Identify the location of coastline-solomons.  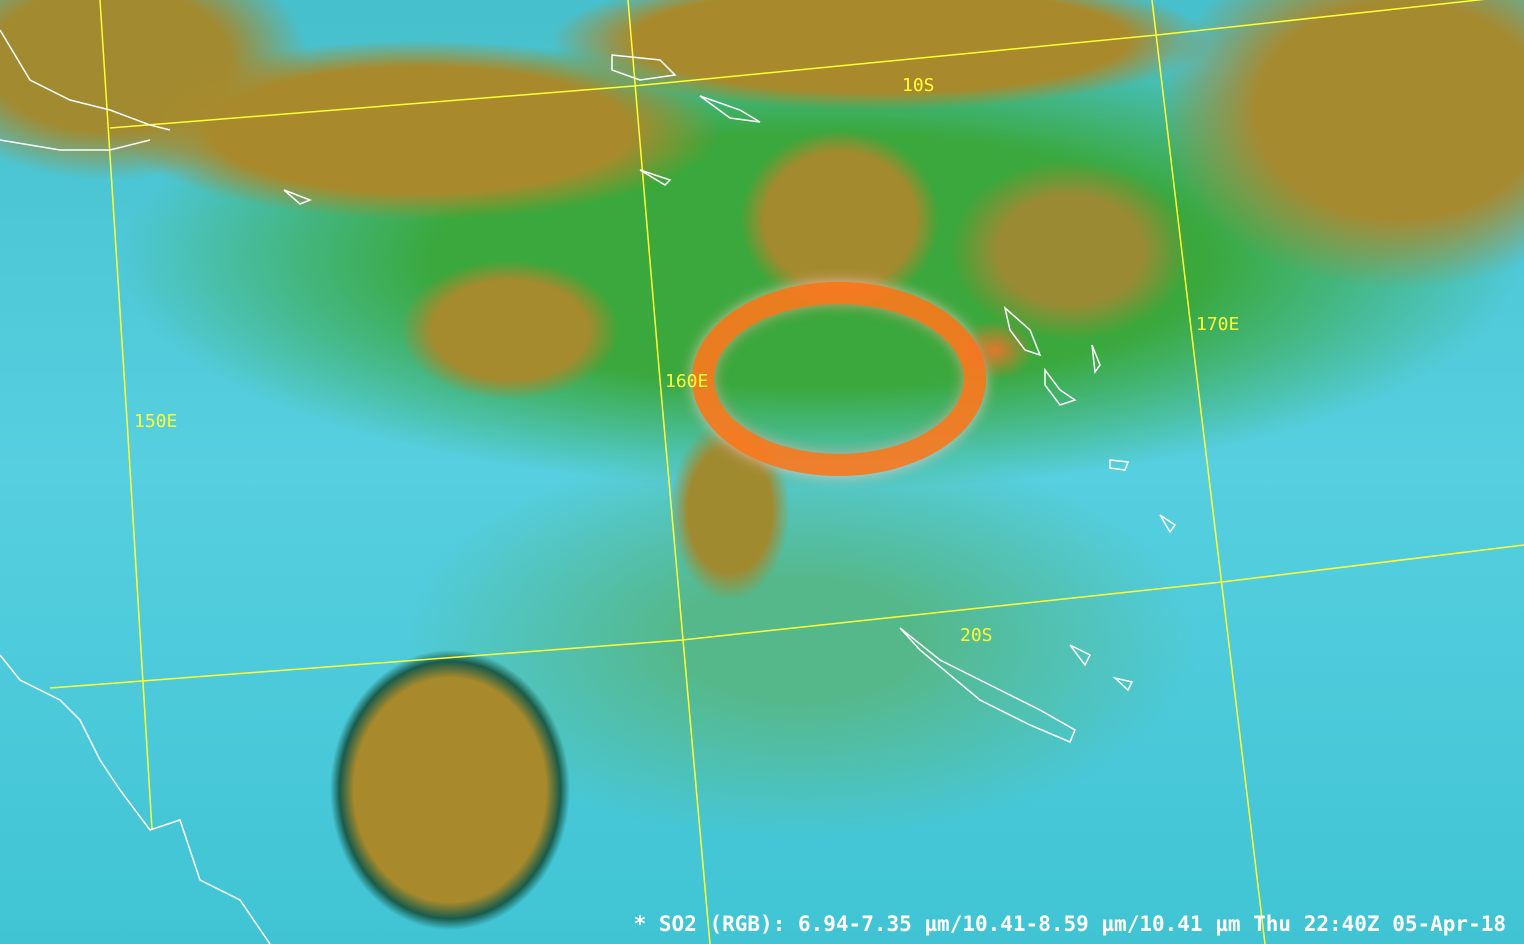
(522, 129).